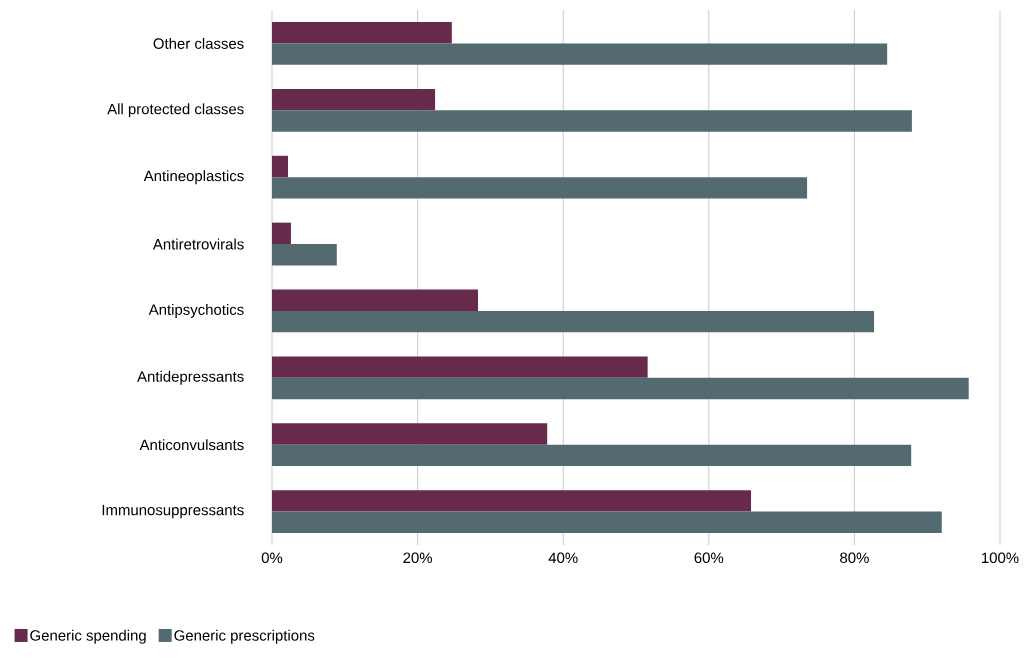 The image size is (1030, 659). What do you see at coordinates (196, 310) in the screenshot?
I see `y-tick-label: Antipsychotics` at bounding box center [196, 310].